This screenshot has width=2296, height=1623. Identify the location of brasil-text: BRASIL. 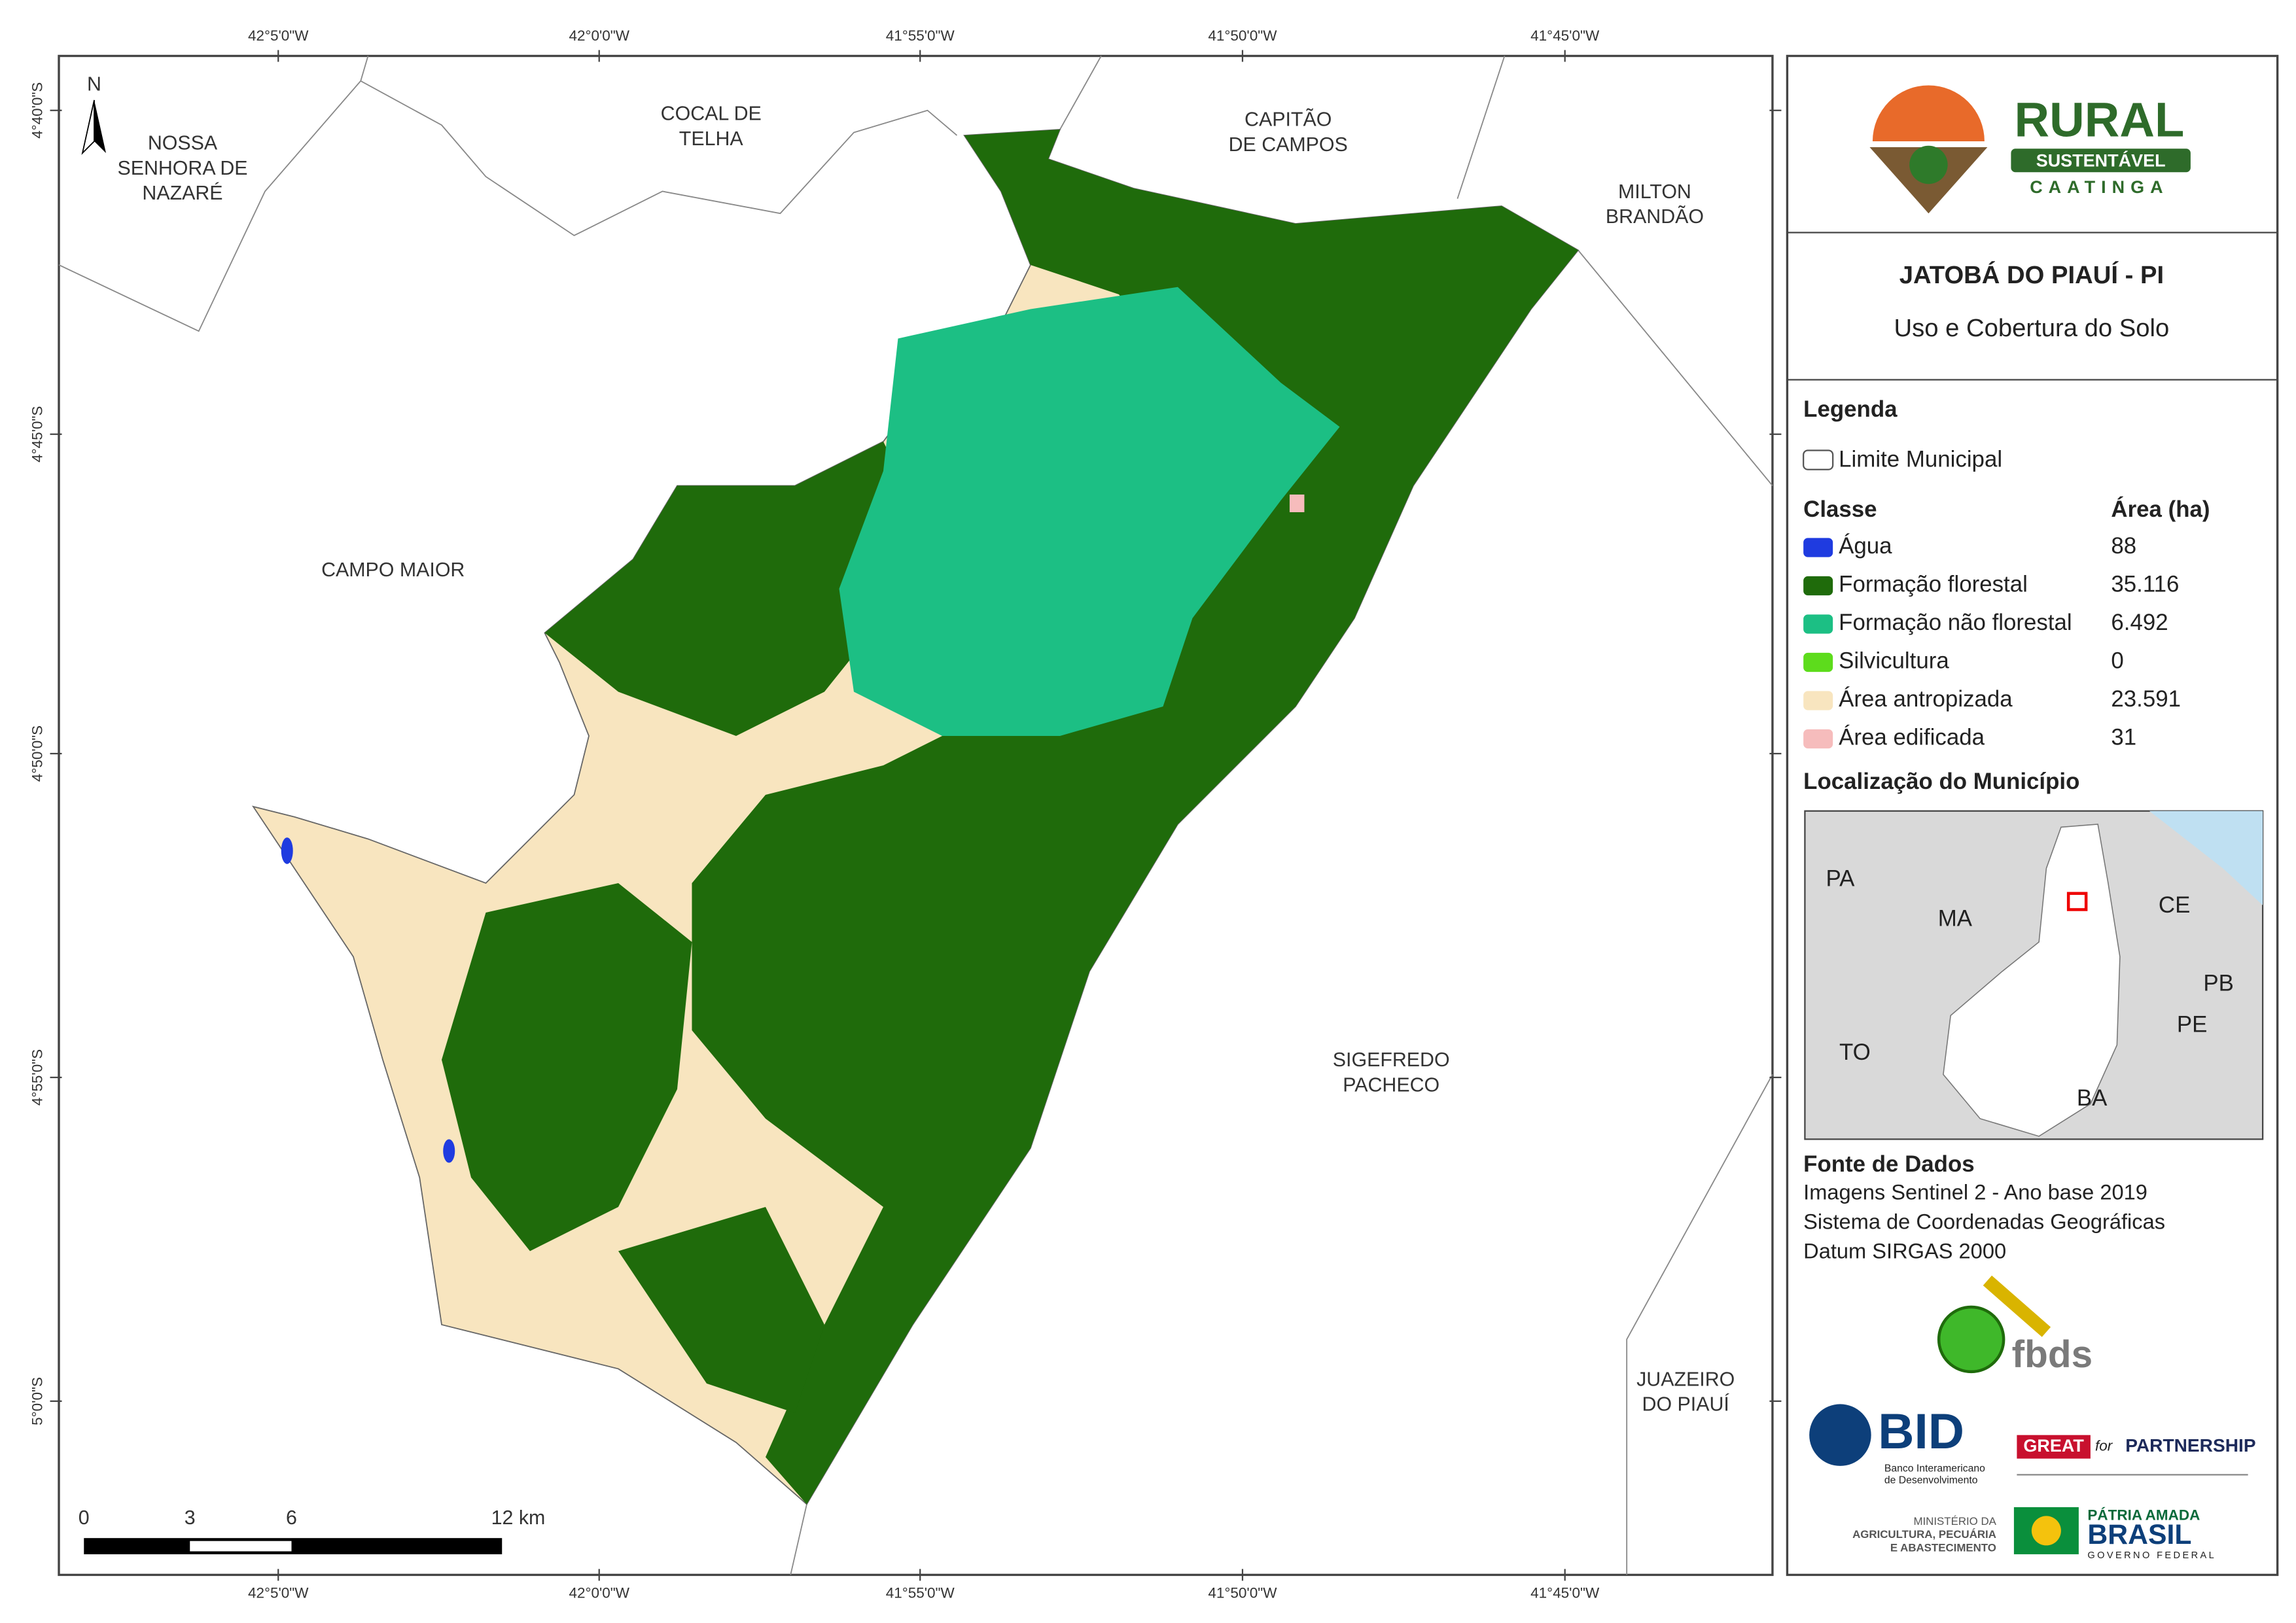
(2139, 1534).